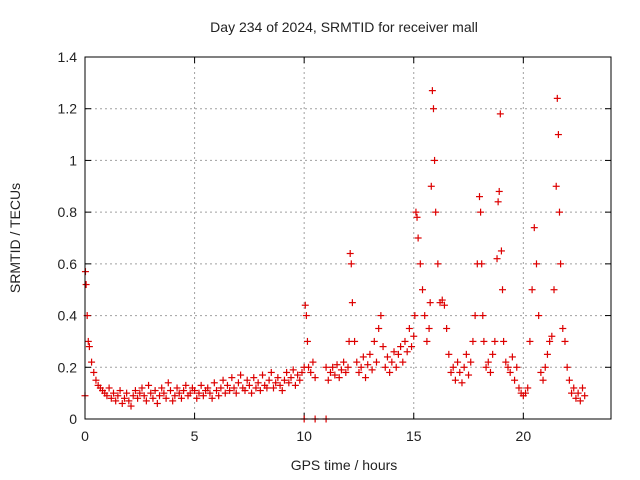 The height and width of the screenshot is (480, 640). Describe the element at coordinates (68, 109) in the screenshot. I see `y-tick-label: 1.2` at that location.